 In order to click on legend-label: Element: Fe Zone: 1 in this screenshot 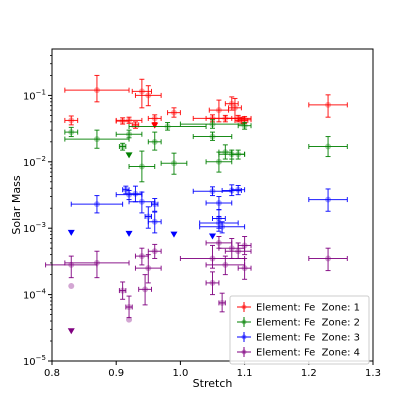, I will do `click(308, 308)`.